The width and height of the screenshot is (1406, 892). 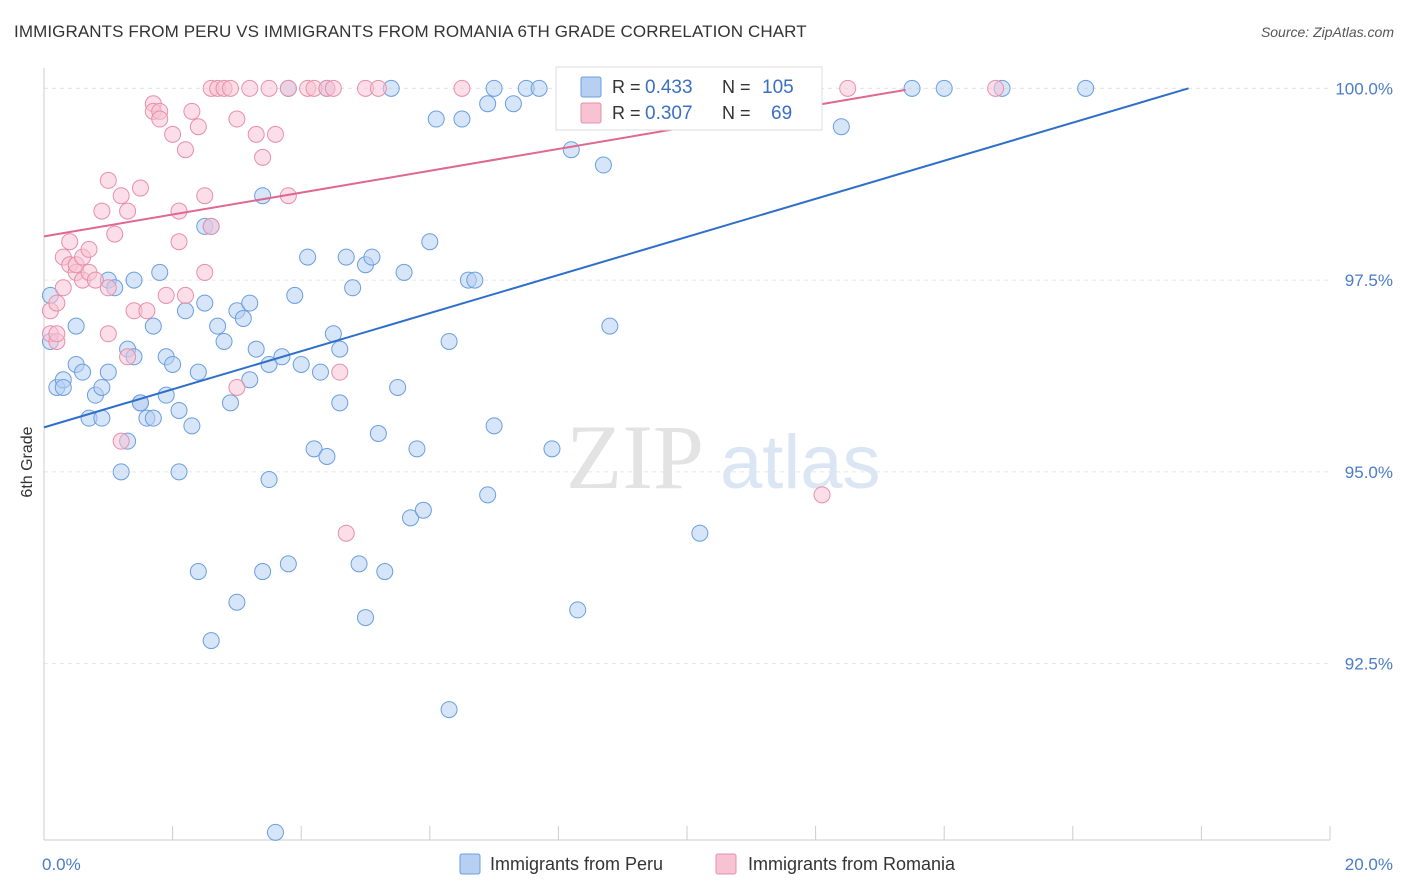 I want to click on bottom-legend-swatch-romania, so click(x=726, y=864).